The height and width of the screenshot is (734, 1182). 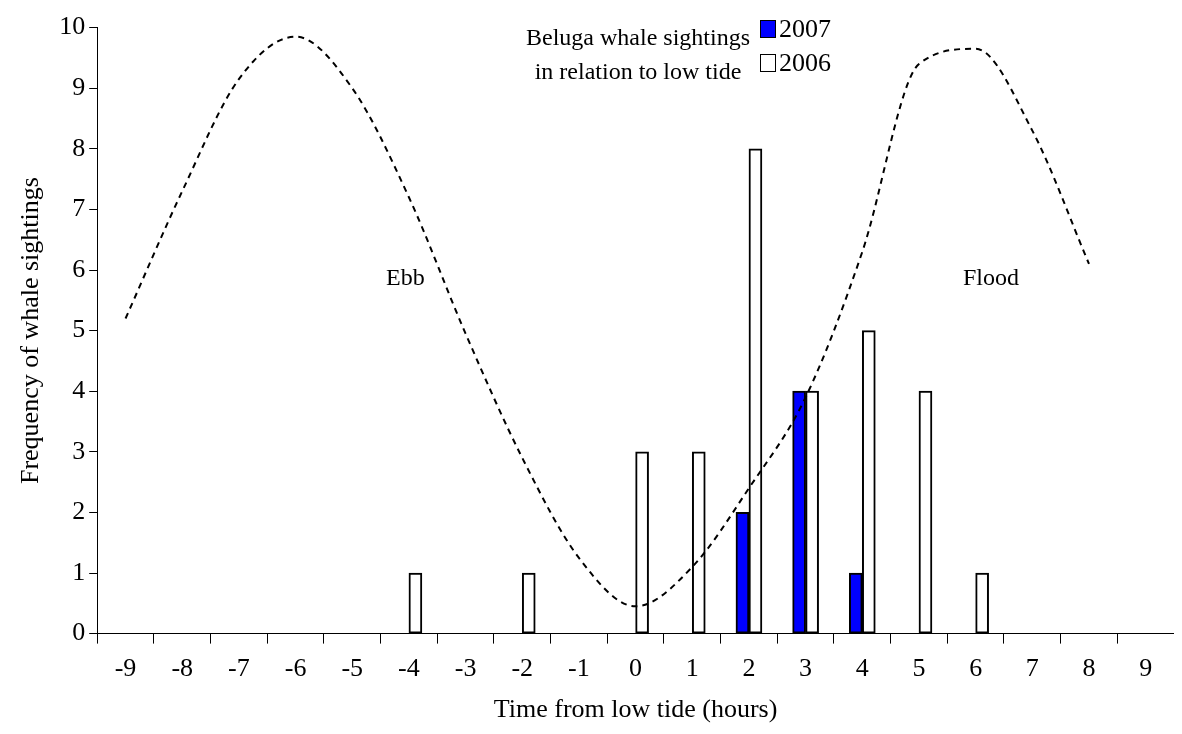 I want to click on y-tick-label: 8, so click(x=79, y=147).